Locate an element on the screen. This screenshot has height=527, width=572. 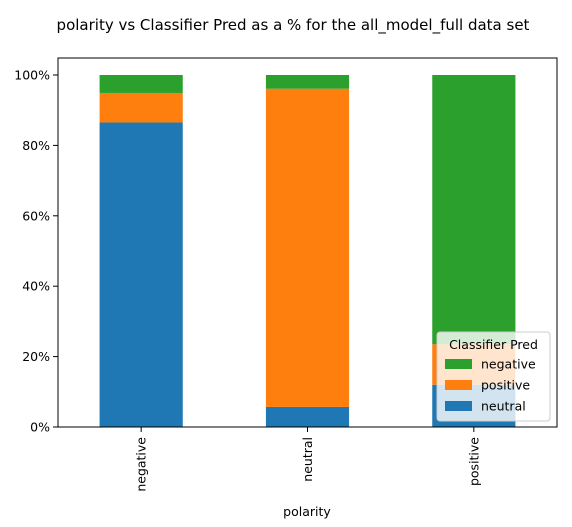
bar-neutral-positive is located at coordinates (307, 247).